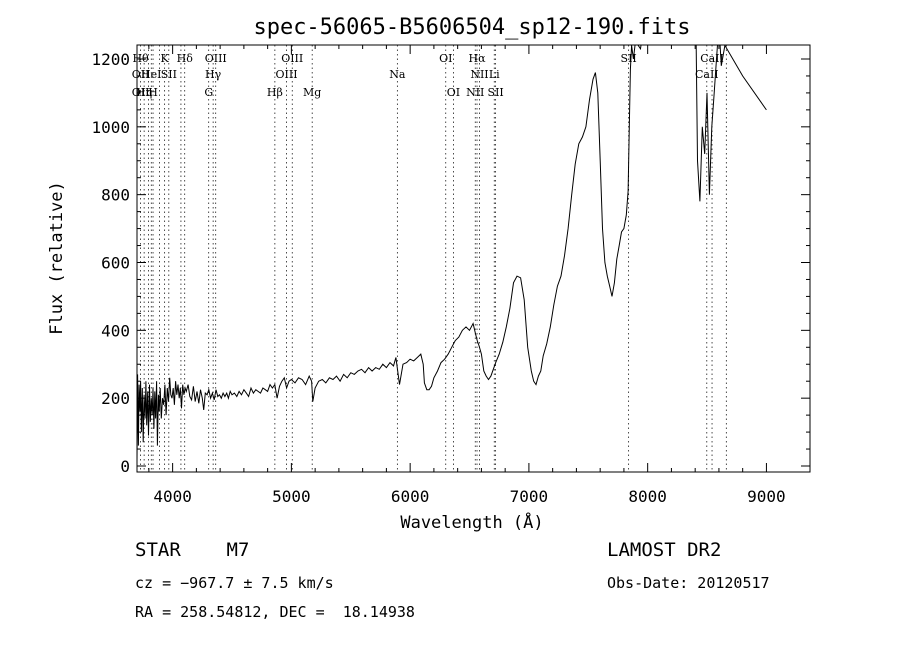  What do you see at coordinates (312, 92) in the screenshot?
I see `line-label: Mg` at bounding box center [312, 92].